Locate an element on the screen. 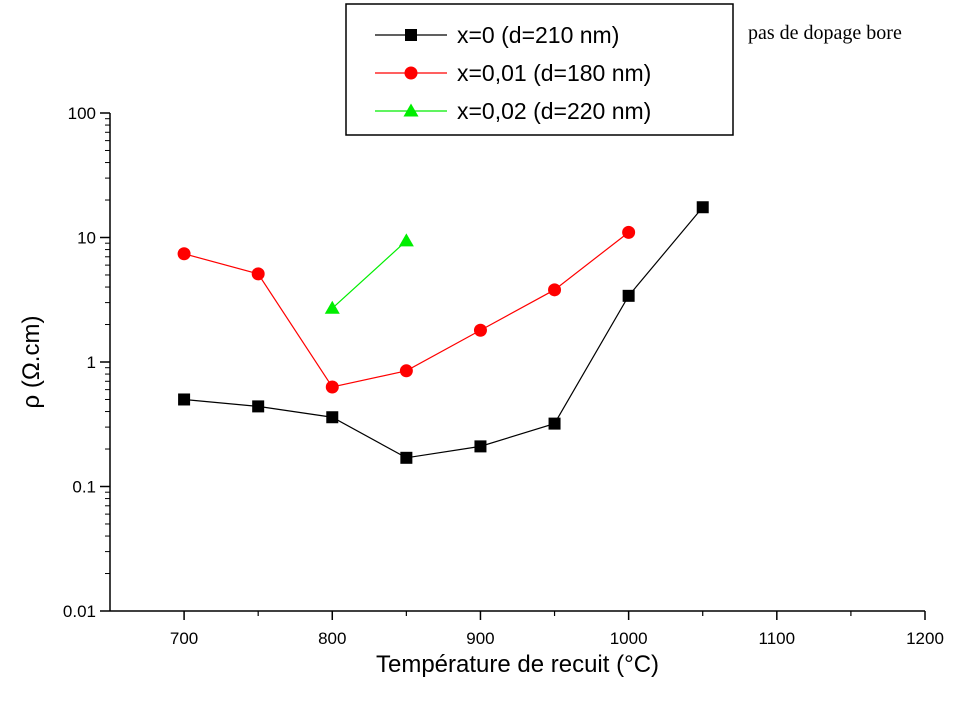 The image size is (972, 703). y-tick-label: 10 is located at coordinates (86, 238).